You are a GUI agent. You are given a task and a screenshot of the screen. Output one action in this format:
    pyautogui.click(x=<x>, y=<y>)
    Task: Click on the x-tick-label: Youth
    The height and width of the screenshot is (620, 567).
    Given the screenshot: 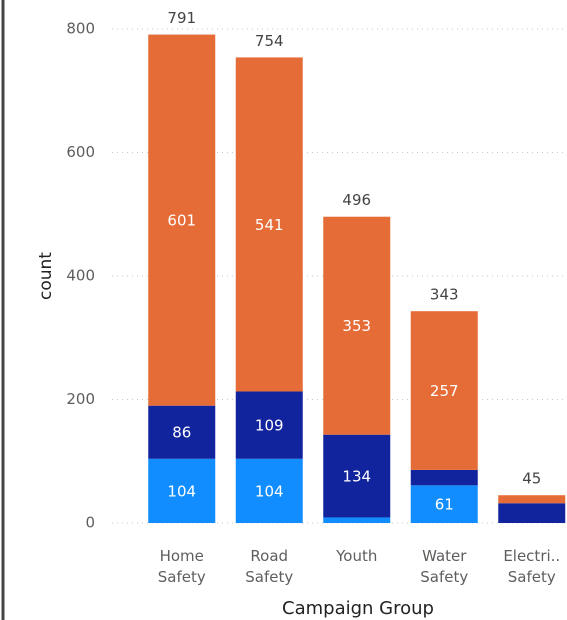 What is the action you would take?
    pyautogui.click(x=357, y=556)
    